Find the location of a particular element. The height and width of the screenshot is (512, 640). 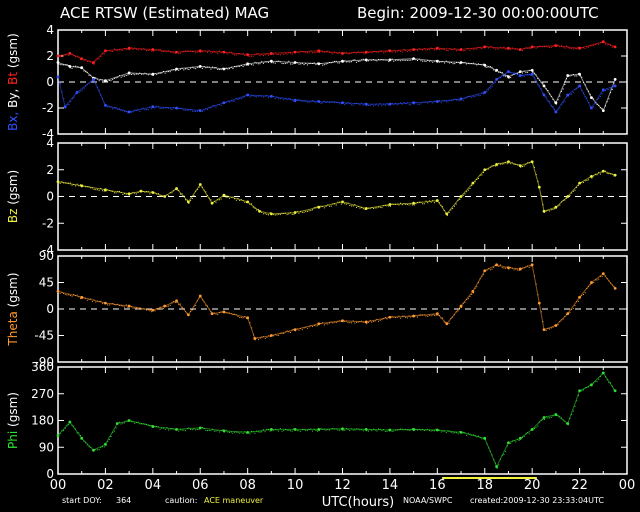

series-bx-line is located at coordinates (336, 92).